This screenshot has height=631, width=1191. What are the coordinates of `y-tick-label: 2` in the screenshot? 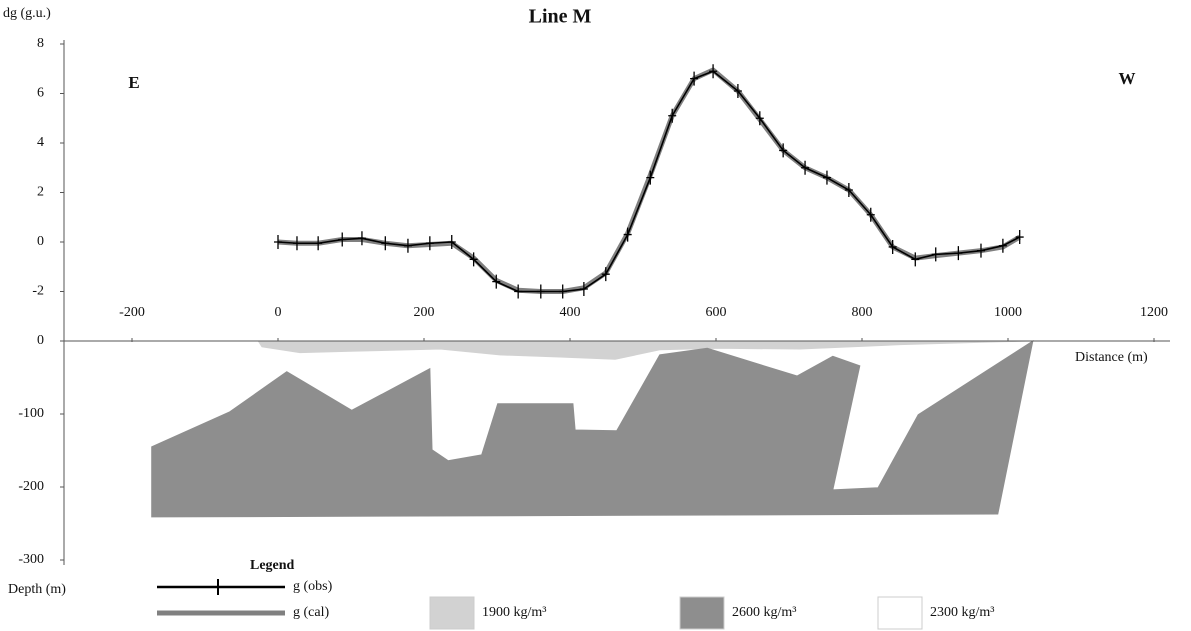 It's located at (40, 192).